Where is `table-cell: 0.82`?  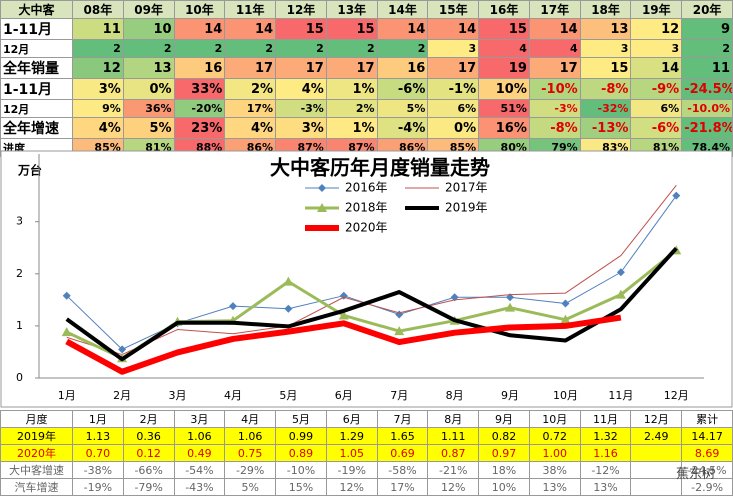
table-cell: 0.82 is located at coordinates (504, 436).